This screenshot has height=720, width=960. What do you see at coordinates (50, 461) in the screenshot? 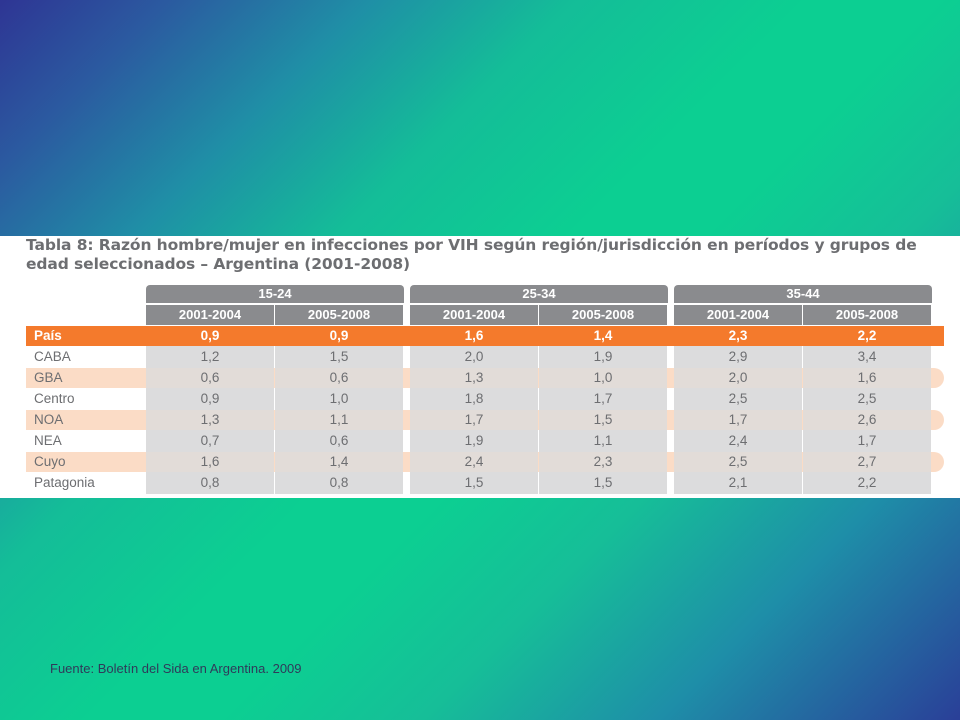
I see `row-label: Cuyo` at bounding box center [50, 461].